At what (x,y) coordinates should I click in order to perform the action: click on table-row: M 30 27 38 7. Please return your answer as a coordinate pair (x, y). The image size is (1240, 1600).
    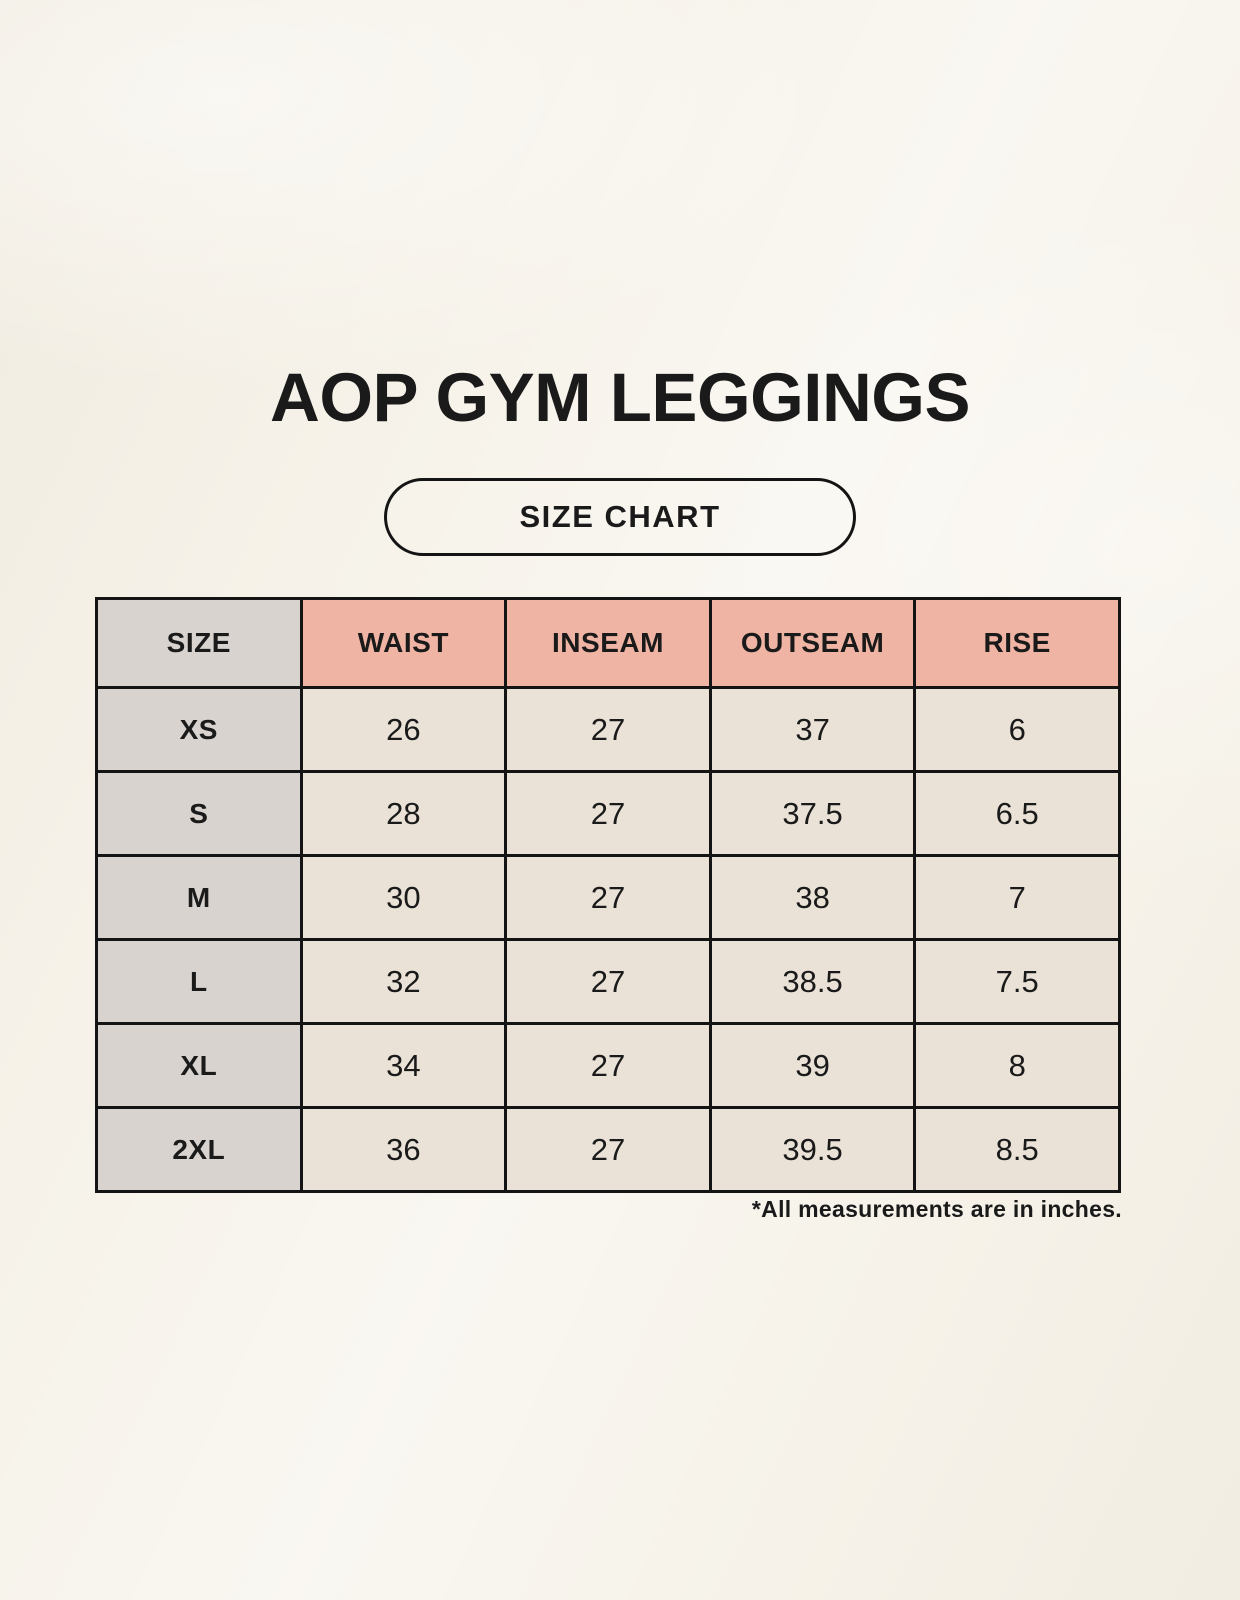
    Looking at the image, I should click on (608, 897).